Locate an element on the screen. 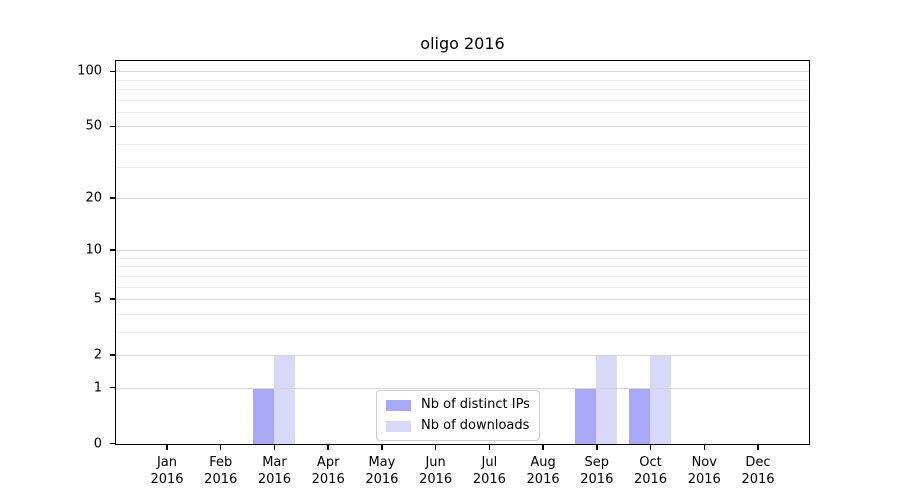  legend-item-downloads: Nb of downloads is located at coordinates (458, 426).